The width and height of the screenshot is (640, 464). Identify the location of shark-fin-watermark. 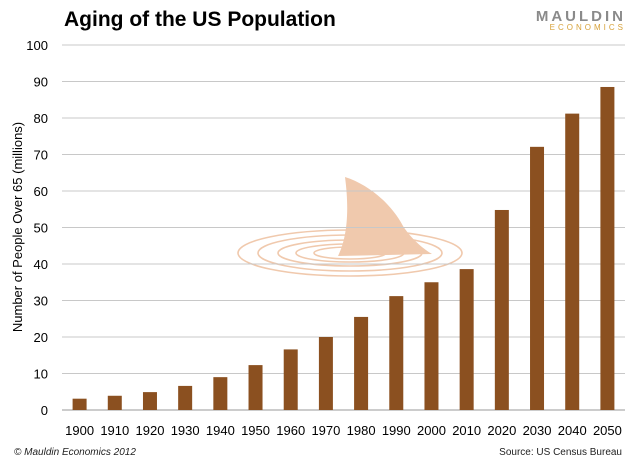
(350, 227).